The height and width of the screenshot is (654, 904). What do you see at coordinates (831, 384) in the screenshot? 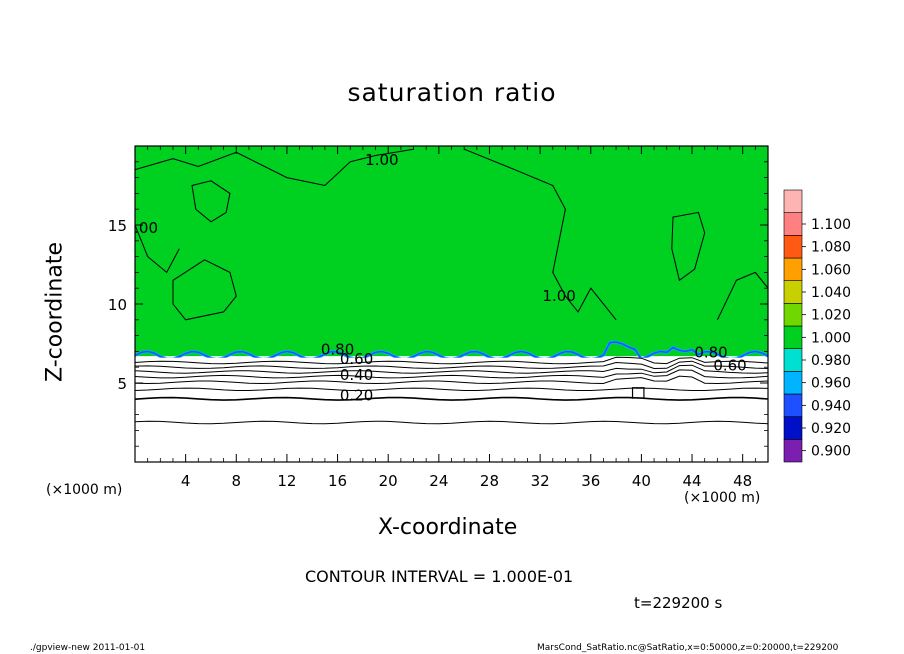
I see `colorbar-label: 0.960` at bounding box center [831, 384].